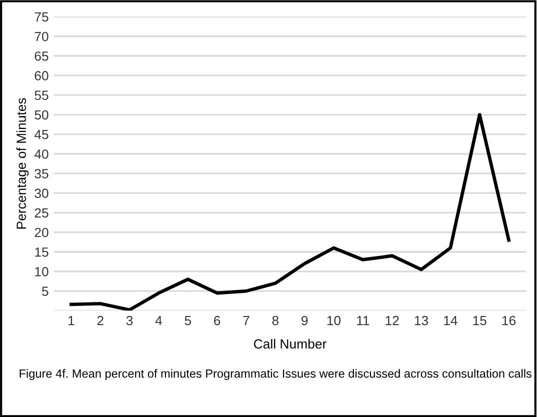  I want to click on x-tick-label: 14, so click(451, 321).